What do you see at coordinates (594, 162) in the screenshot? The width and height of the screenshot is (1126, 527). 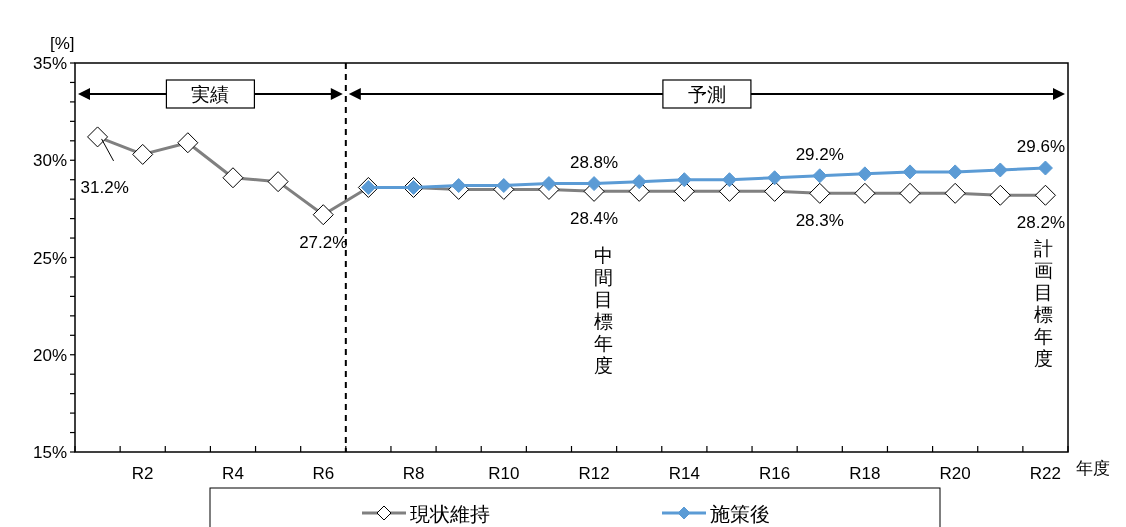 I see `data-label: 28.8%` at bounding box center [594, 162].